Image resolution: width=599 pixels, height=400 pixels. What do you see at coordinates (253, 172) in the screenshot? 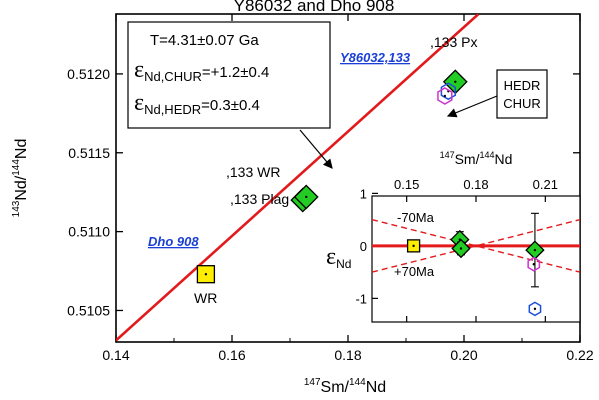
I see `wr133-label: ,133 WR` at bounding box center [253, 172].